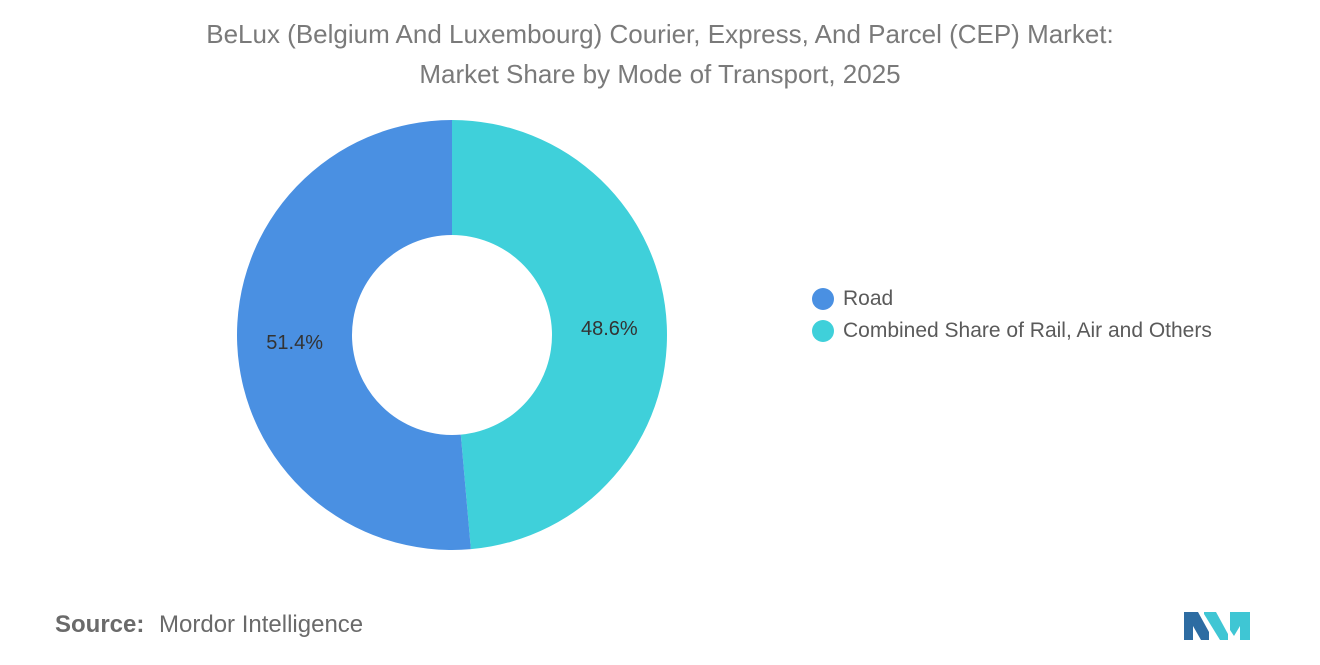 Image resolution: width=1320 pixels, height=665 pixels. I want to click on donut-slice-rail-air-others, so click(560, 335).